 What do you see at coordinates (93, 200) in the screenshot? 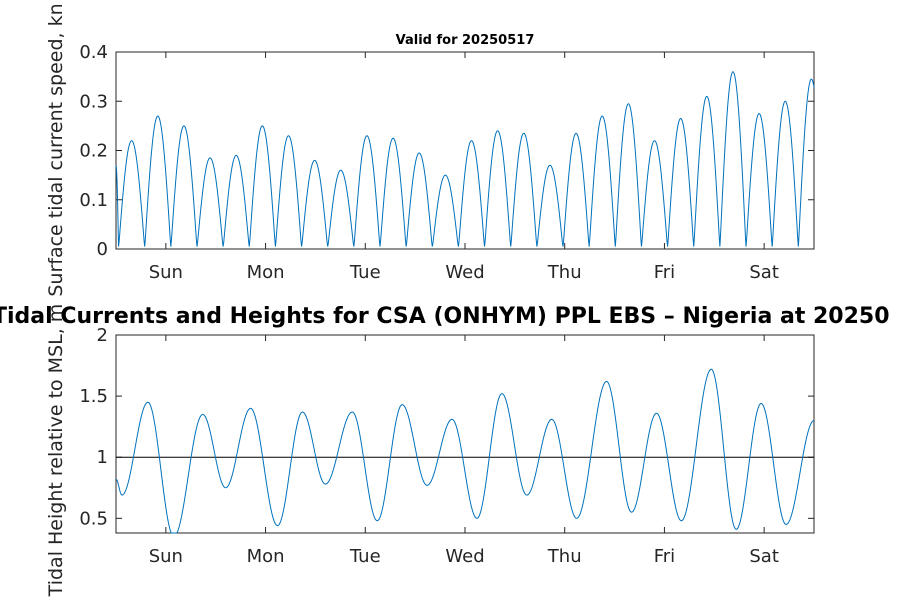
I see `y-tick-label: 0.1` at bounding box center [93, 200].